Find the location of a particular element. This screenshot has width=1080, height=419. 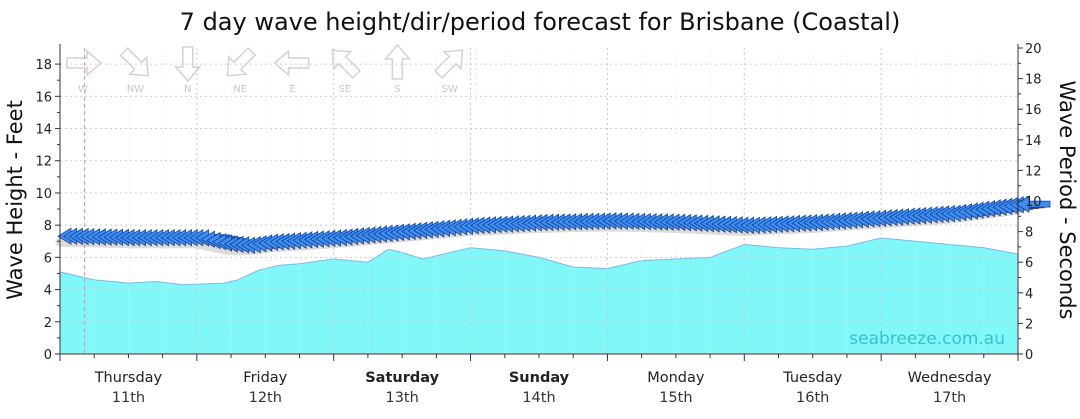

right-tick-label: 20 is located at coordinates (1033, 49).